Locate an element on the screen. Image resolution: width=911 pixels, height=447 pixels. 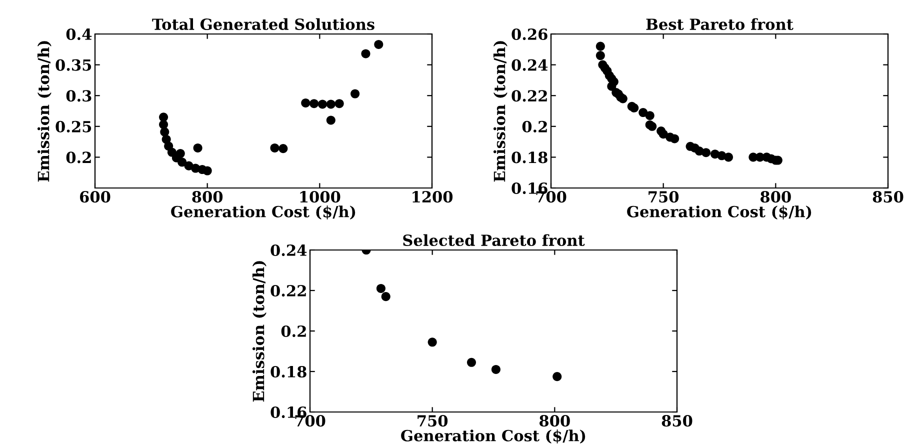
y-tick-label: 0.35 is located at coordinates (74, 65).